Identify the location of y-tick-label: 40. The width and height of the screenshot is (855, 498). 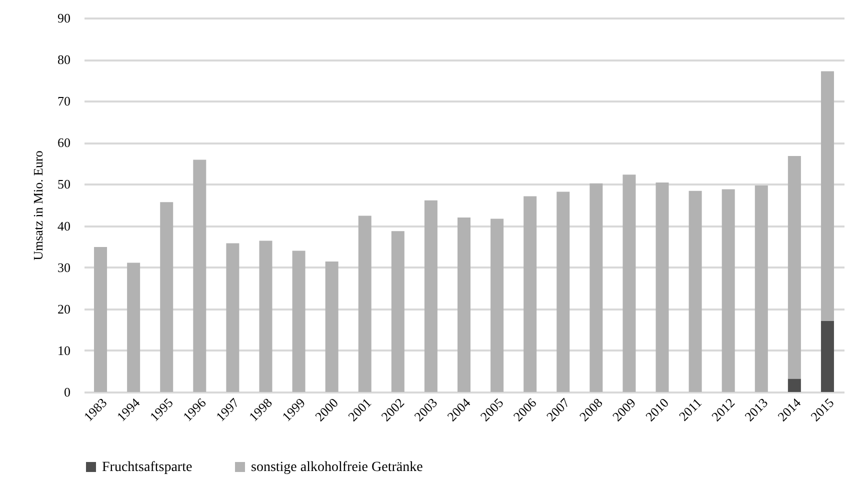
(64, 226).